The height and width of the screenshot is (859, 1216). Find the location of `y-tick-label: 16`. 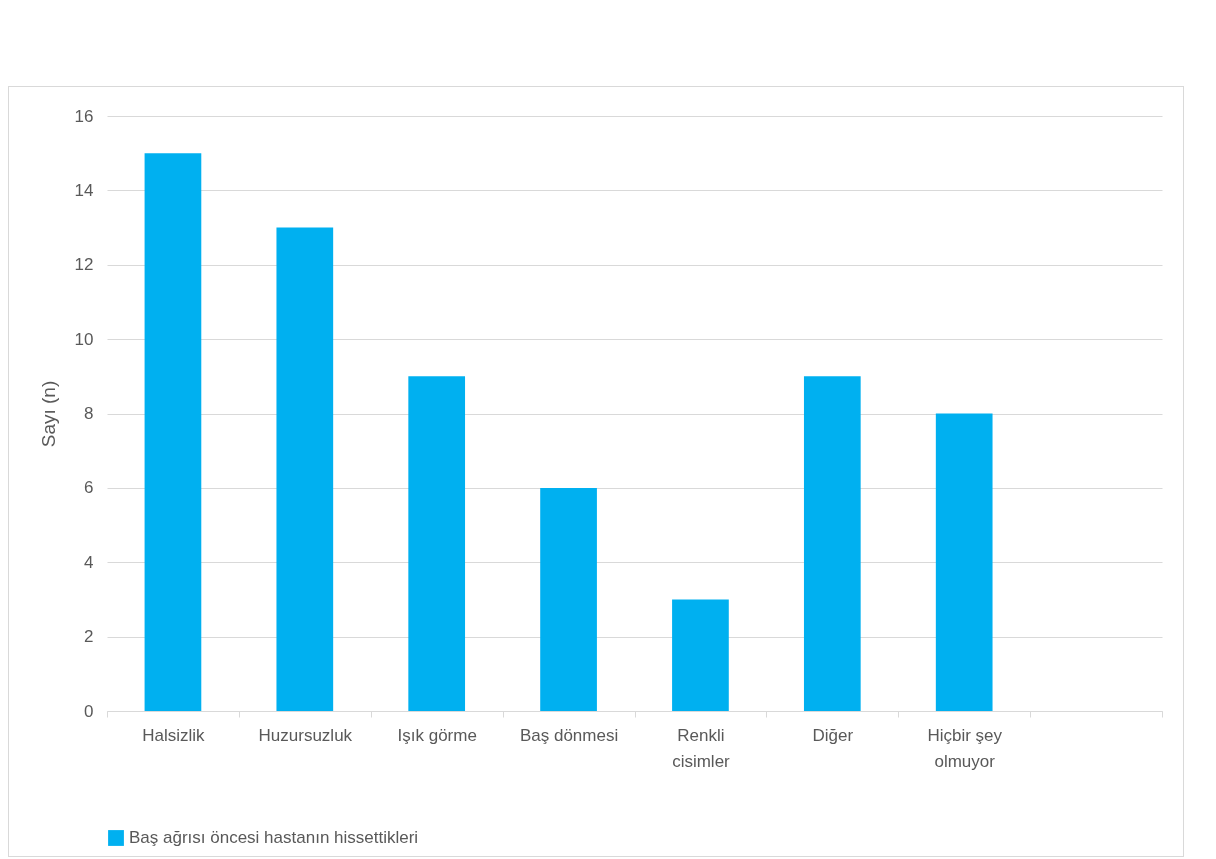

y-tick-label: 16 is located at coordinates (84, 116).